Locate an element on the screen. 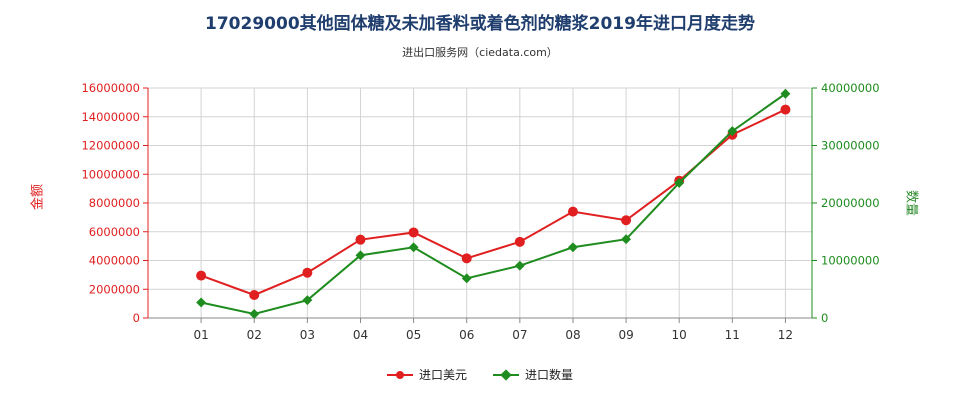 The image size is (960, 400). y-right-tick-label: 40000000 is located at coordinates (850, 88).